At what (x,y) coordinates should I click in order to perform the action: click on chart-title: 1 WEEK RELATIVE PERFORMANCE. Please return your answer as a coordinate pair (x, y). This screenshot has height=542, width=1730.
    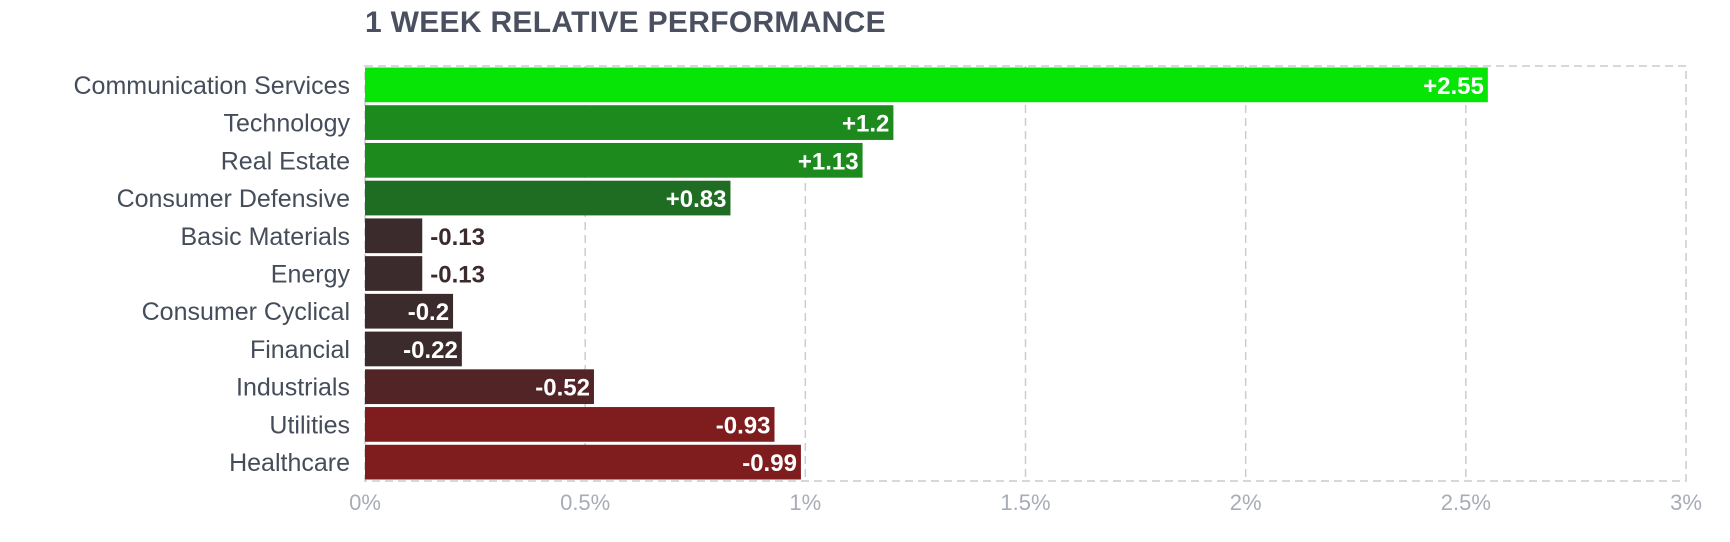
    Looking at the image, I should click on (625, 22).